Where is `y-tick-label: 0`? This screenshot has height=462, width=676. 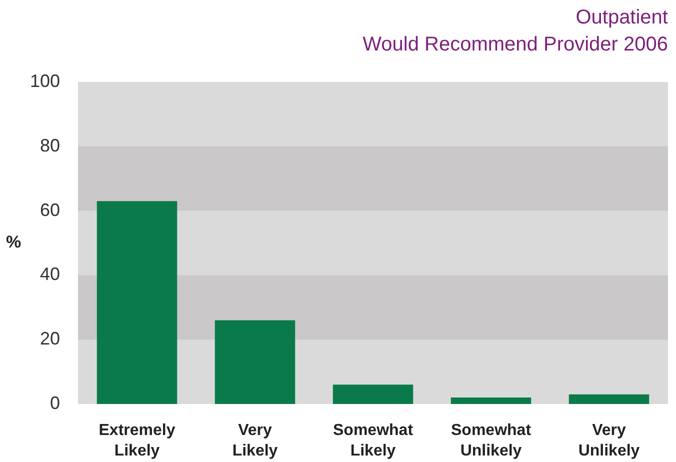
y-tick-label: 0 is located at coordinates (55, 402).